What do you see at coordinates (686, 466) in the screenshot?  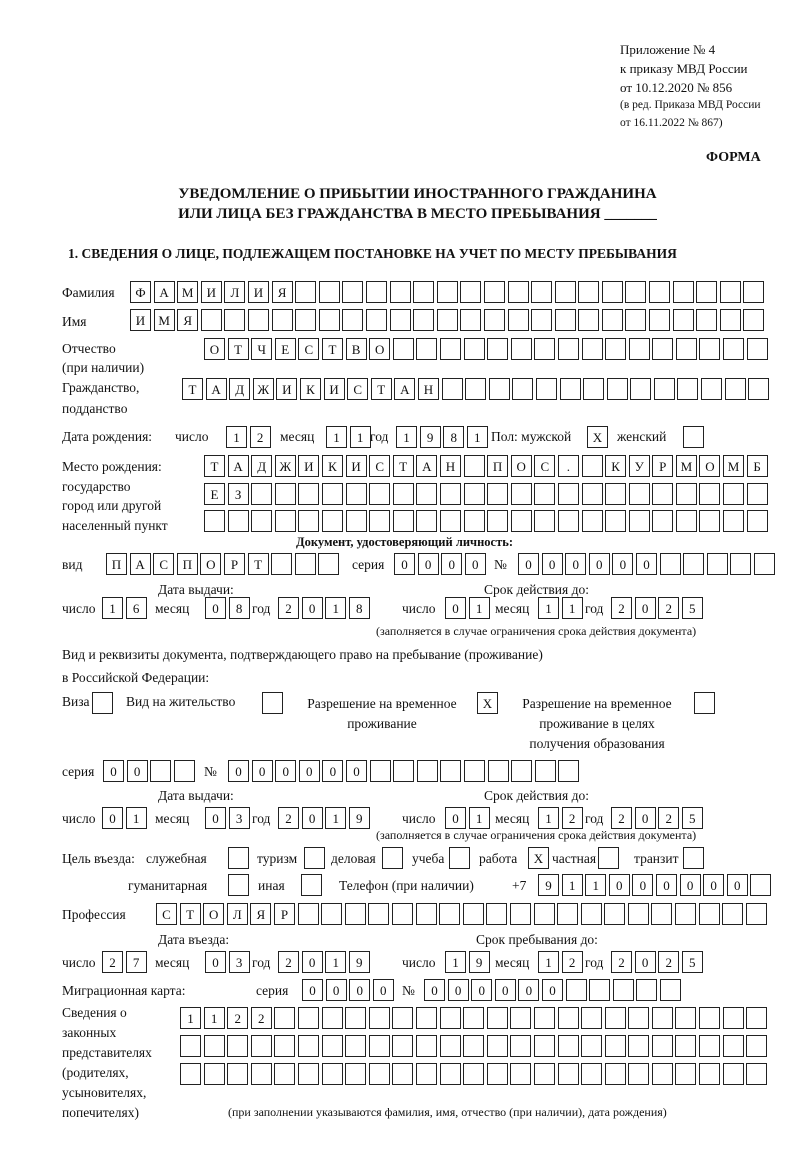 I see `char-cell: М` at bounding box center [686, 466].